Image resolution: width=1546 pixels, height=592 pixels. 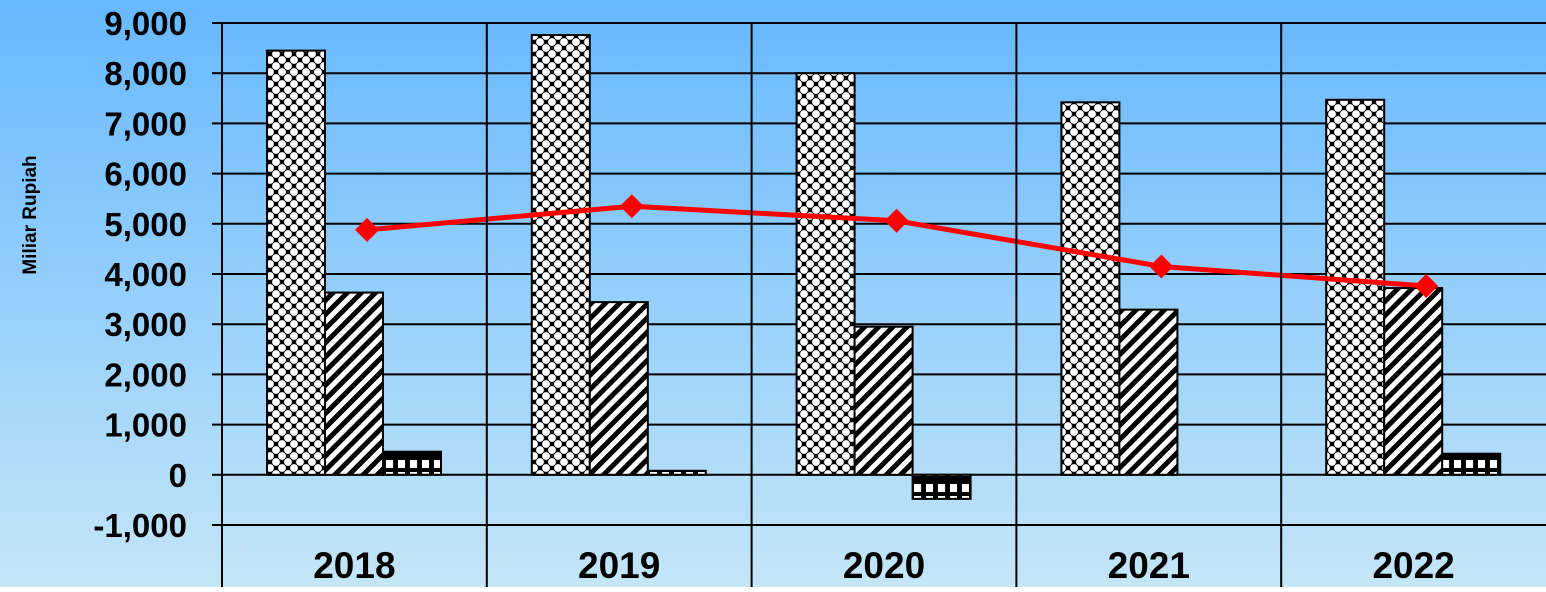 What do you see at coordinates (1161, 266) in the screenshot?
I see `line-marker-2021` at bounding box center [1161, 266].